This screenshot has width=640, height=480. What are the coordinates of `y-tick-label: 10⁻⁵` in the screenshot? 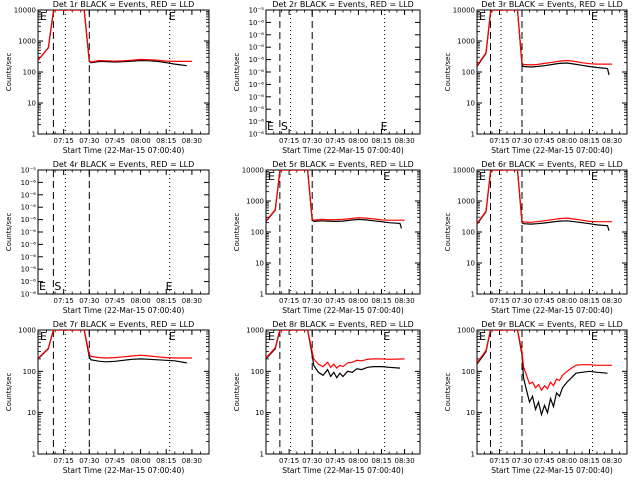 It's located at (257, 11).